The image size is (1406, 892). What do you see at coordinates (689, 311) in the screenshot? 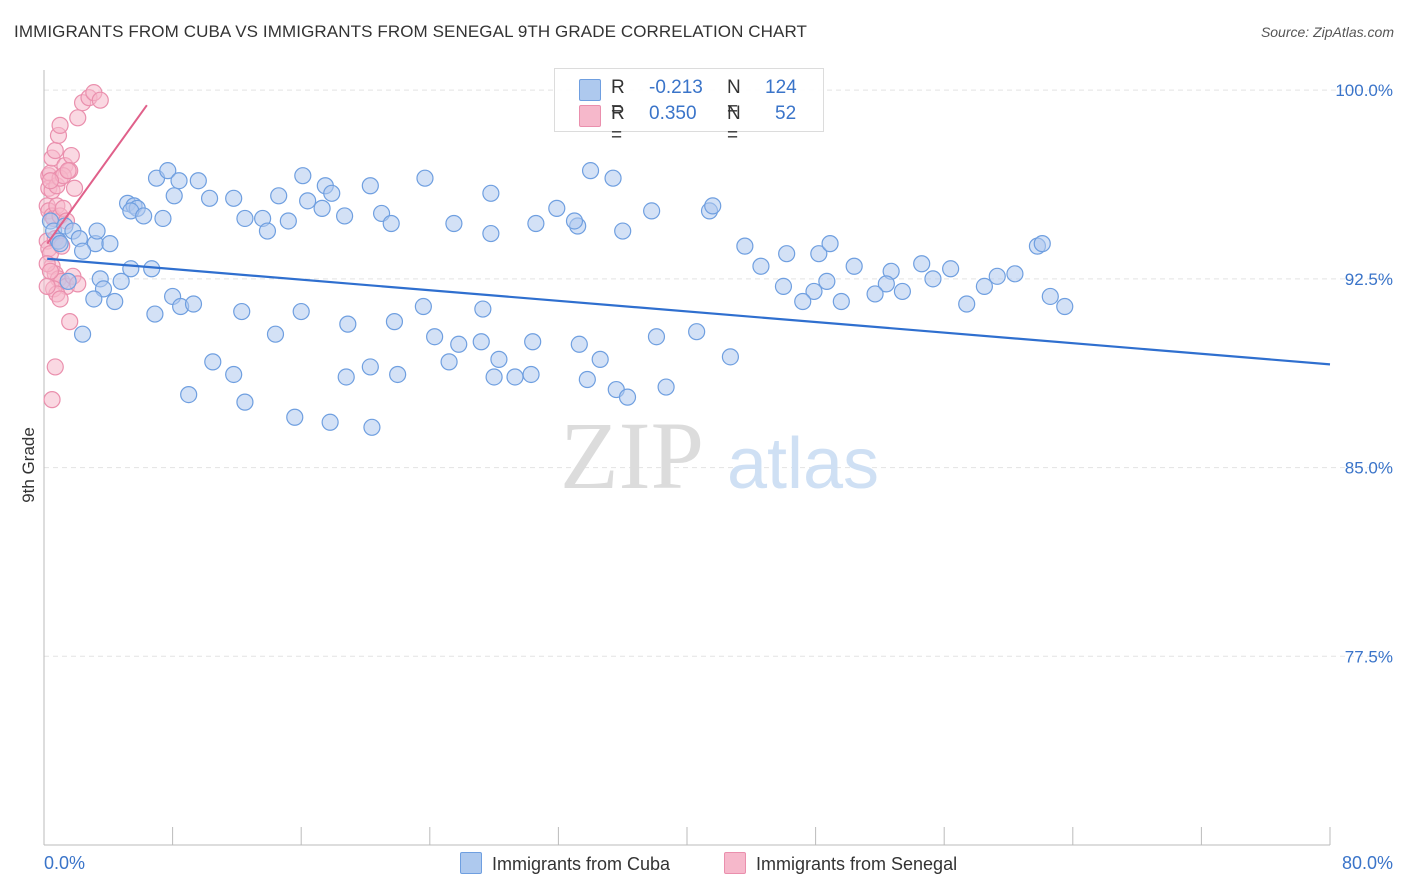
I see `cuba-trend-line` at bounding box center [689, 311].